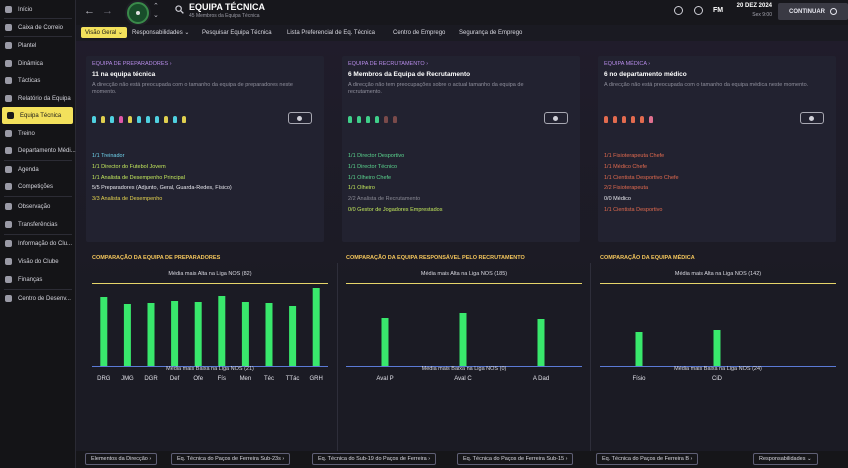 The width and height of the screenshot is (848, 468). What do you see at coordinates (104, 331) in the screenshot?
I see `bar-DRG` at bounding box center [104, 331].